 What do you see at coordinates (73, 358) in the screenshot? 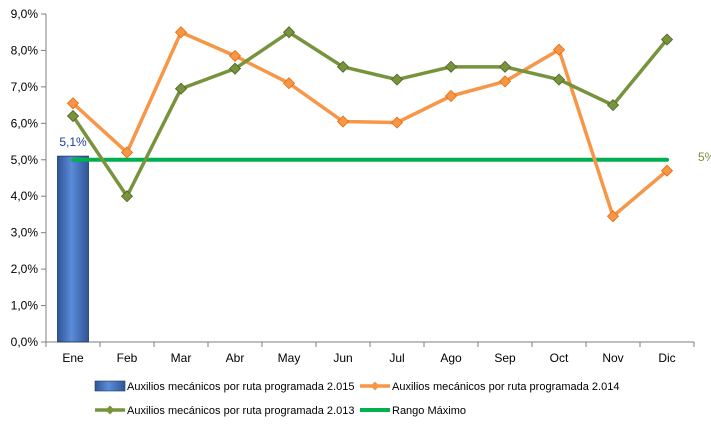
I see `x-tick-label: Ene` at bounding box center [73, 358].